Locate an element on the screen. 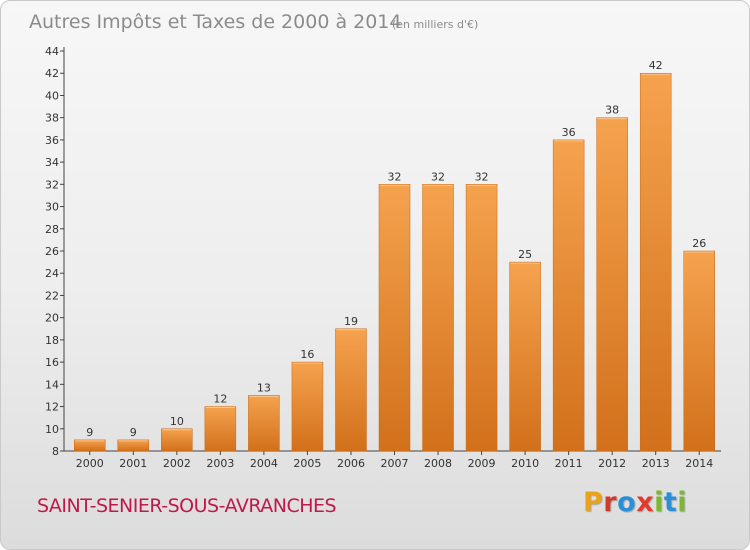 The width and height of the screenshot is (750, 550). y-tick-label: 8 is located at coordinates (55, 451).